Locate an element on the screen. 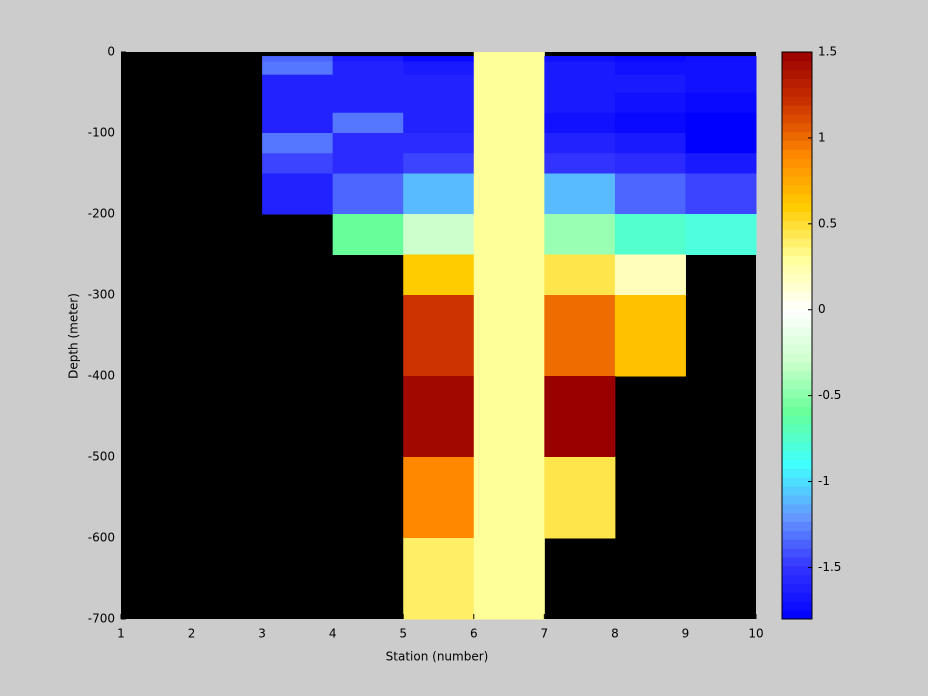 The height and width of the screenshot is (696, 928). colorbar-tick-label: -0.5 is located at coordinates (829, 395).